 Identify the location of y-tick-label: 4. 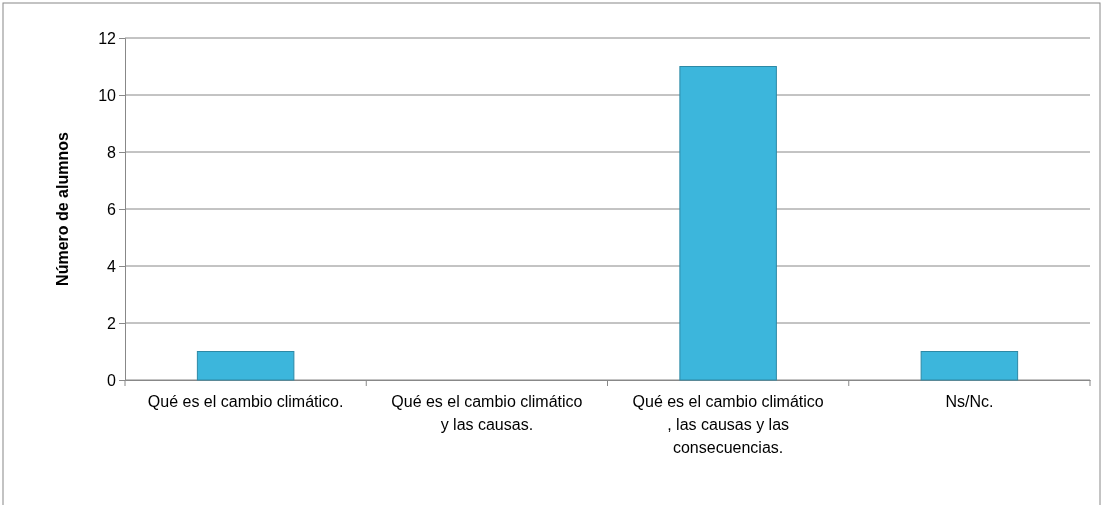
(112, 266).